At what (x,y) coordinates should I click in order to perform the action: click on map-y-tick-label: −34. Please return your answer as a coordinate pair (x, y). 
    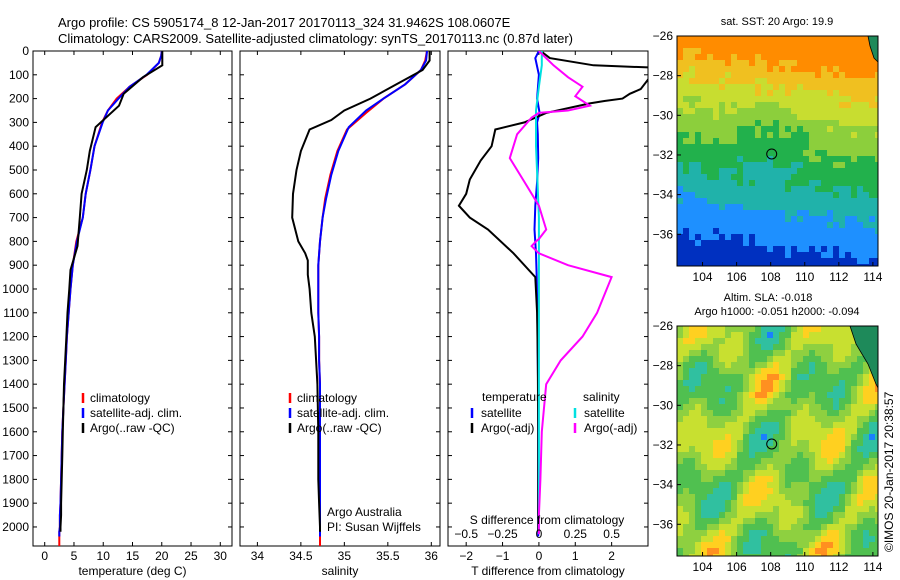
    Looking at the image, I should click on (663, 195).